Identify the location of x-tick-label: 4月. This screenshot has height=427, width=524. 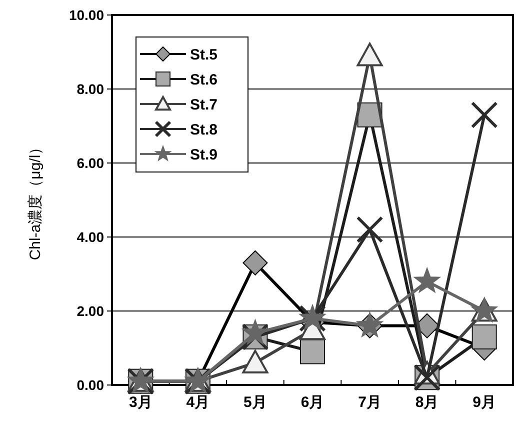
(198, 402).